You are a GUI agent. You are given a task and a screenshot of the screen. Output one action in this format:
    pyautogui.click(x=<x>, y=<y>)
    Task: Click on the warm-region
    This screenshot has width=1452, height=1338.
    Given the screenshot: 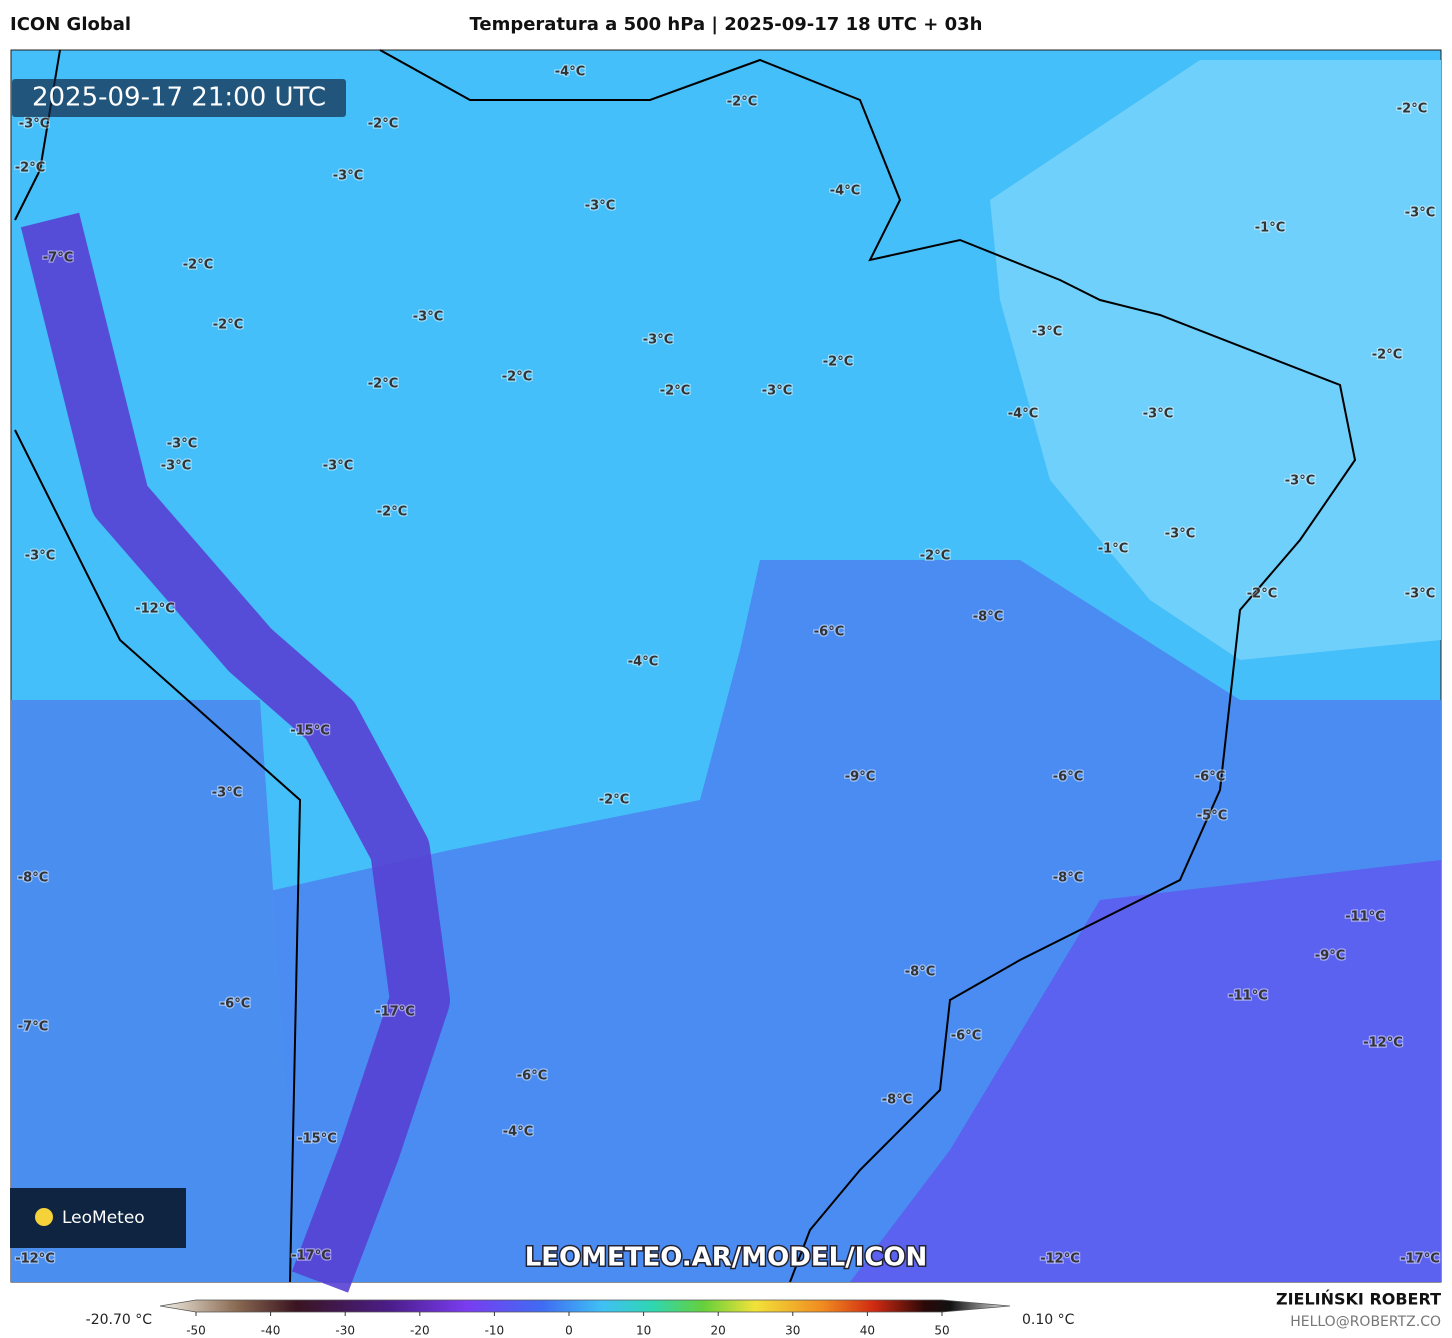 What is the action you would take?
    pyautogui.click(x=1215, y=360)
    